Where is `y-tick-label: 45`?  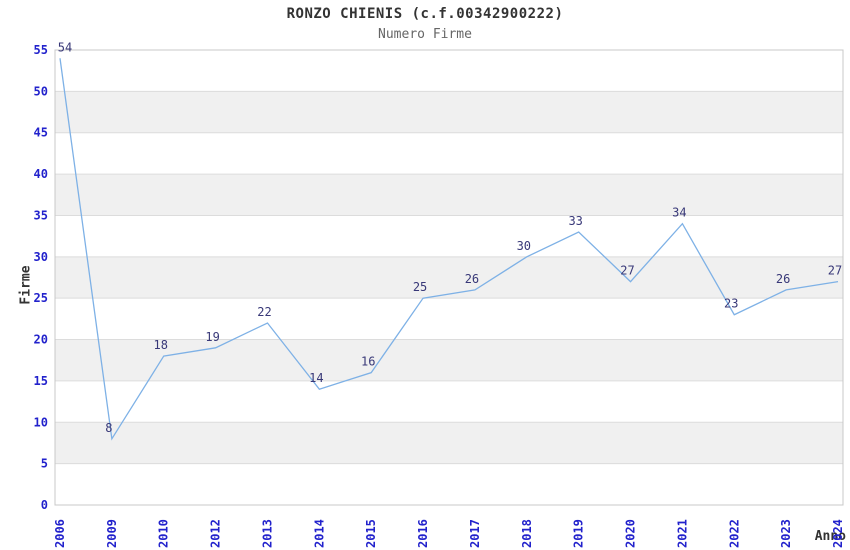 y-tick-label: 45 is located at coordinates (41, 133).